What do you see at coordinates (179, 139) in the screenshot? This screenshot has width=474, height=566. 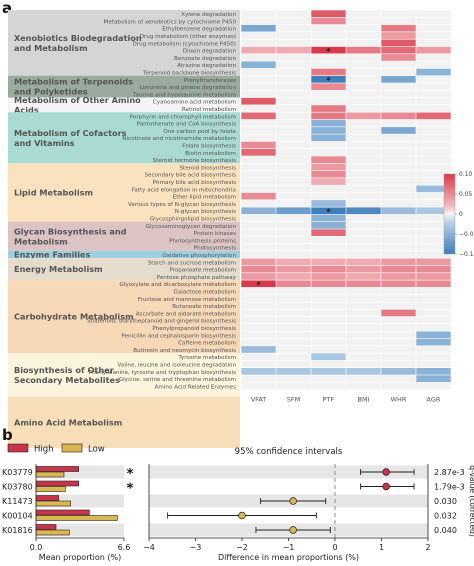 I see `row-label: Nicotinate and nicotinamide metabolism` at bounding box center [179, 139].